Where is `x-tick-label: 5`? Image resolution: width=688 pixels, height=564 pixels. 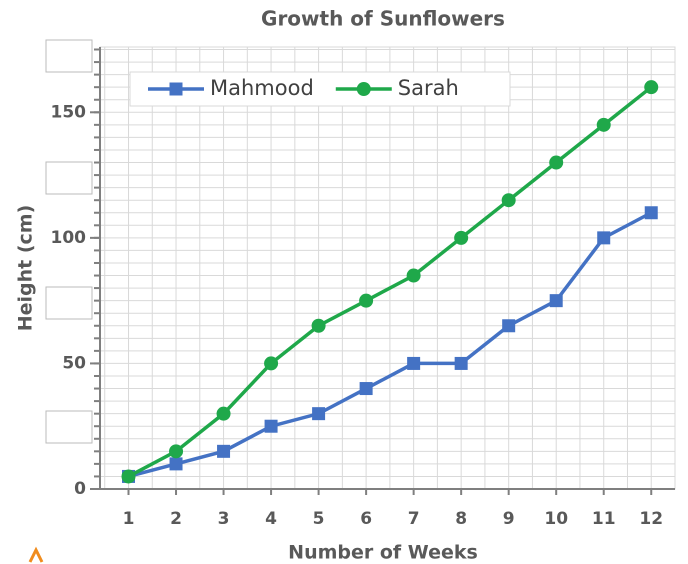
x-tick-label: 5 is located at coordinates (319, 519).